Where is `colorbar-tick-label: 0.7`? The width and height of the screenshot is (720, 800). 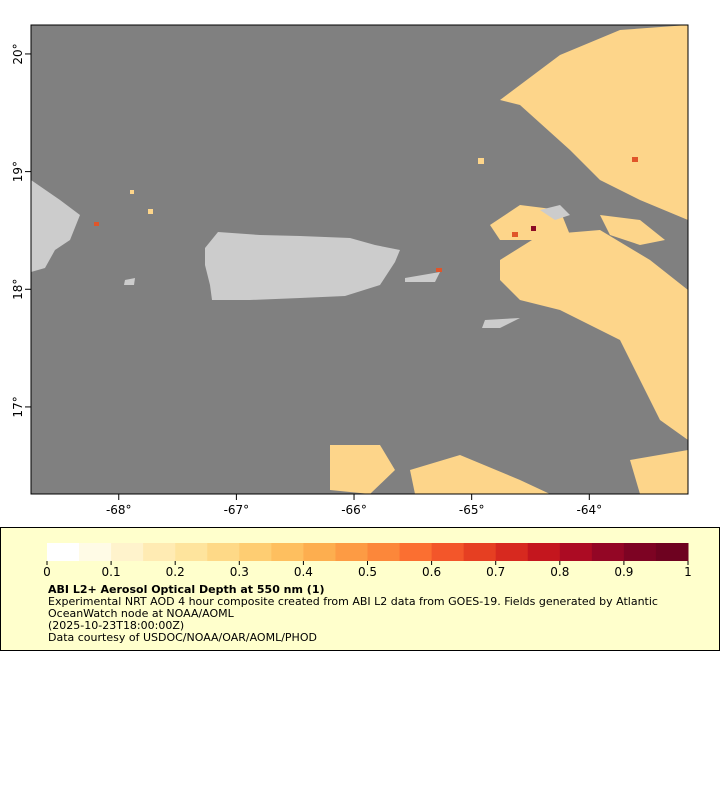 colorbar-tick-label: 0.7 is located at coordinates (495, 572).